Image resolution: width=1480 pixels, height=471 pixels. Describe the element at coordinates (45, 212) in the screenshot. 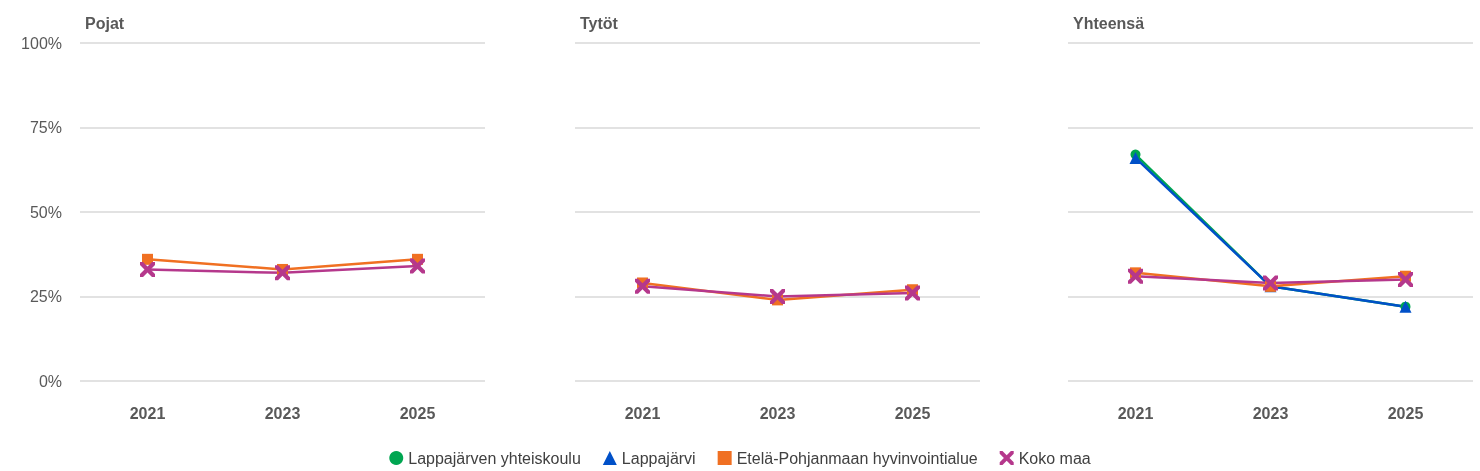

I see `y-tick-label: 50%` at that location.